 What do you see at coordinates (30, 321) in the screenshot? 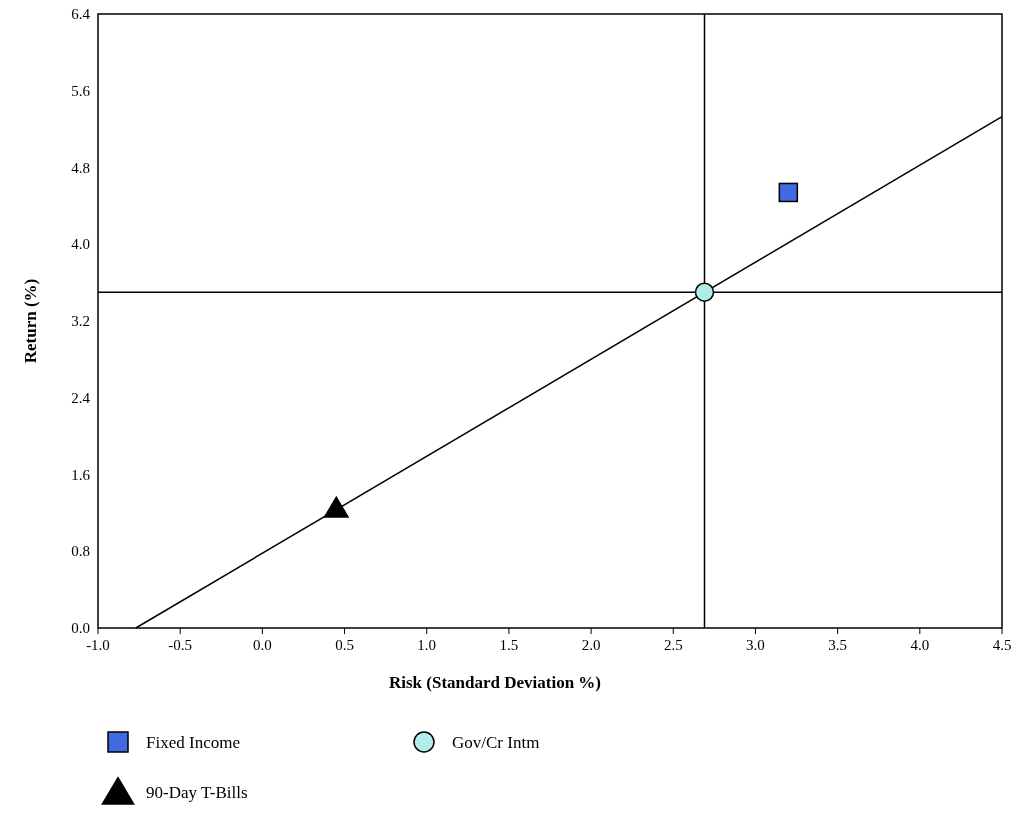
I see `y-axis-title: Return (%)` at bounding box center [30, 321].